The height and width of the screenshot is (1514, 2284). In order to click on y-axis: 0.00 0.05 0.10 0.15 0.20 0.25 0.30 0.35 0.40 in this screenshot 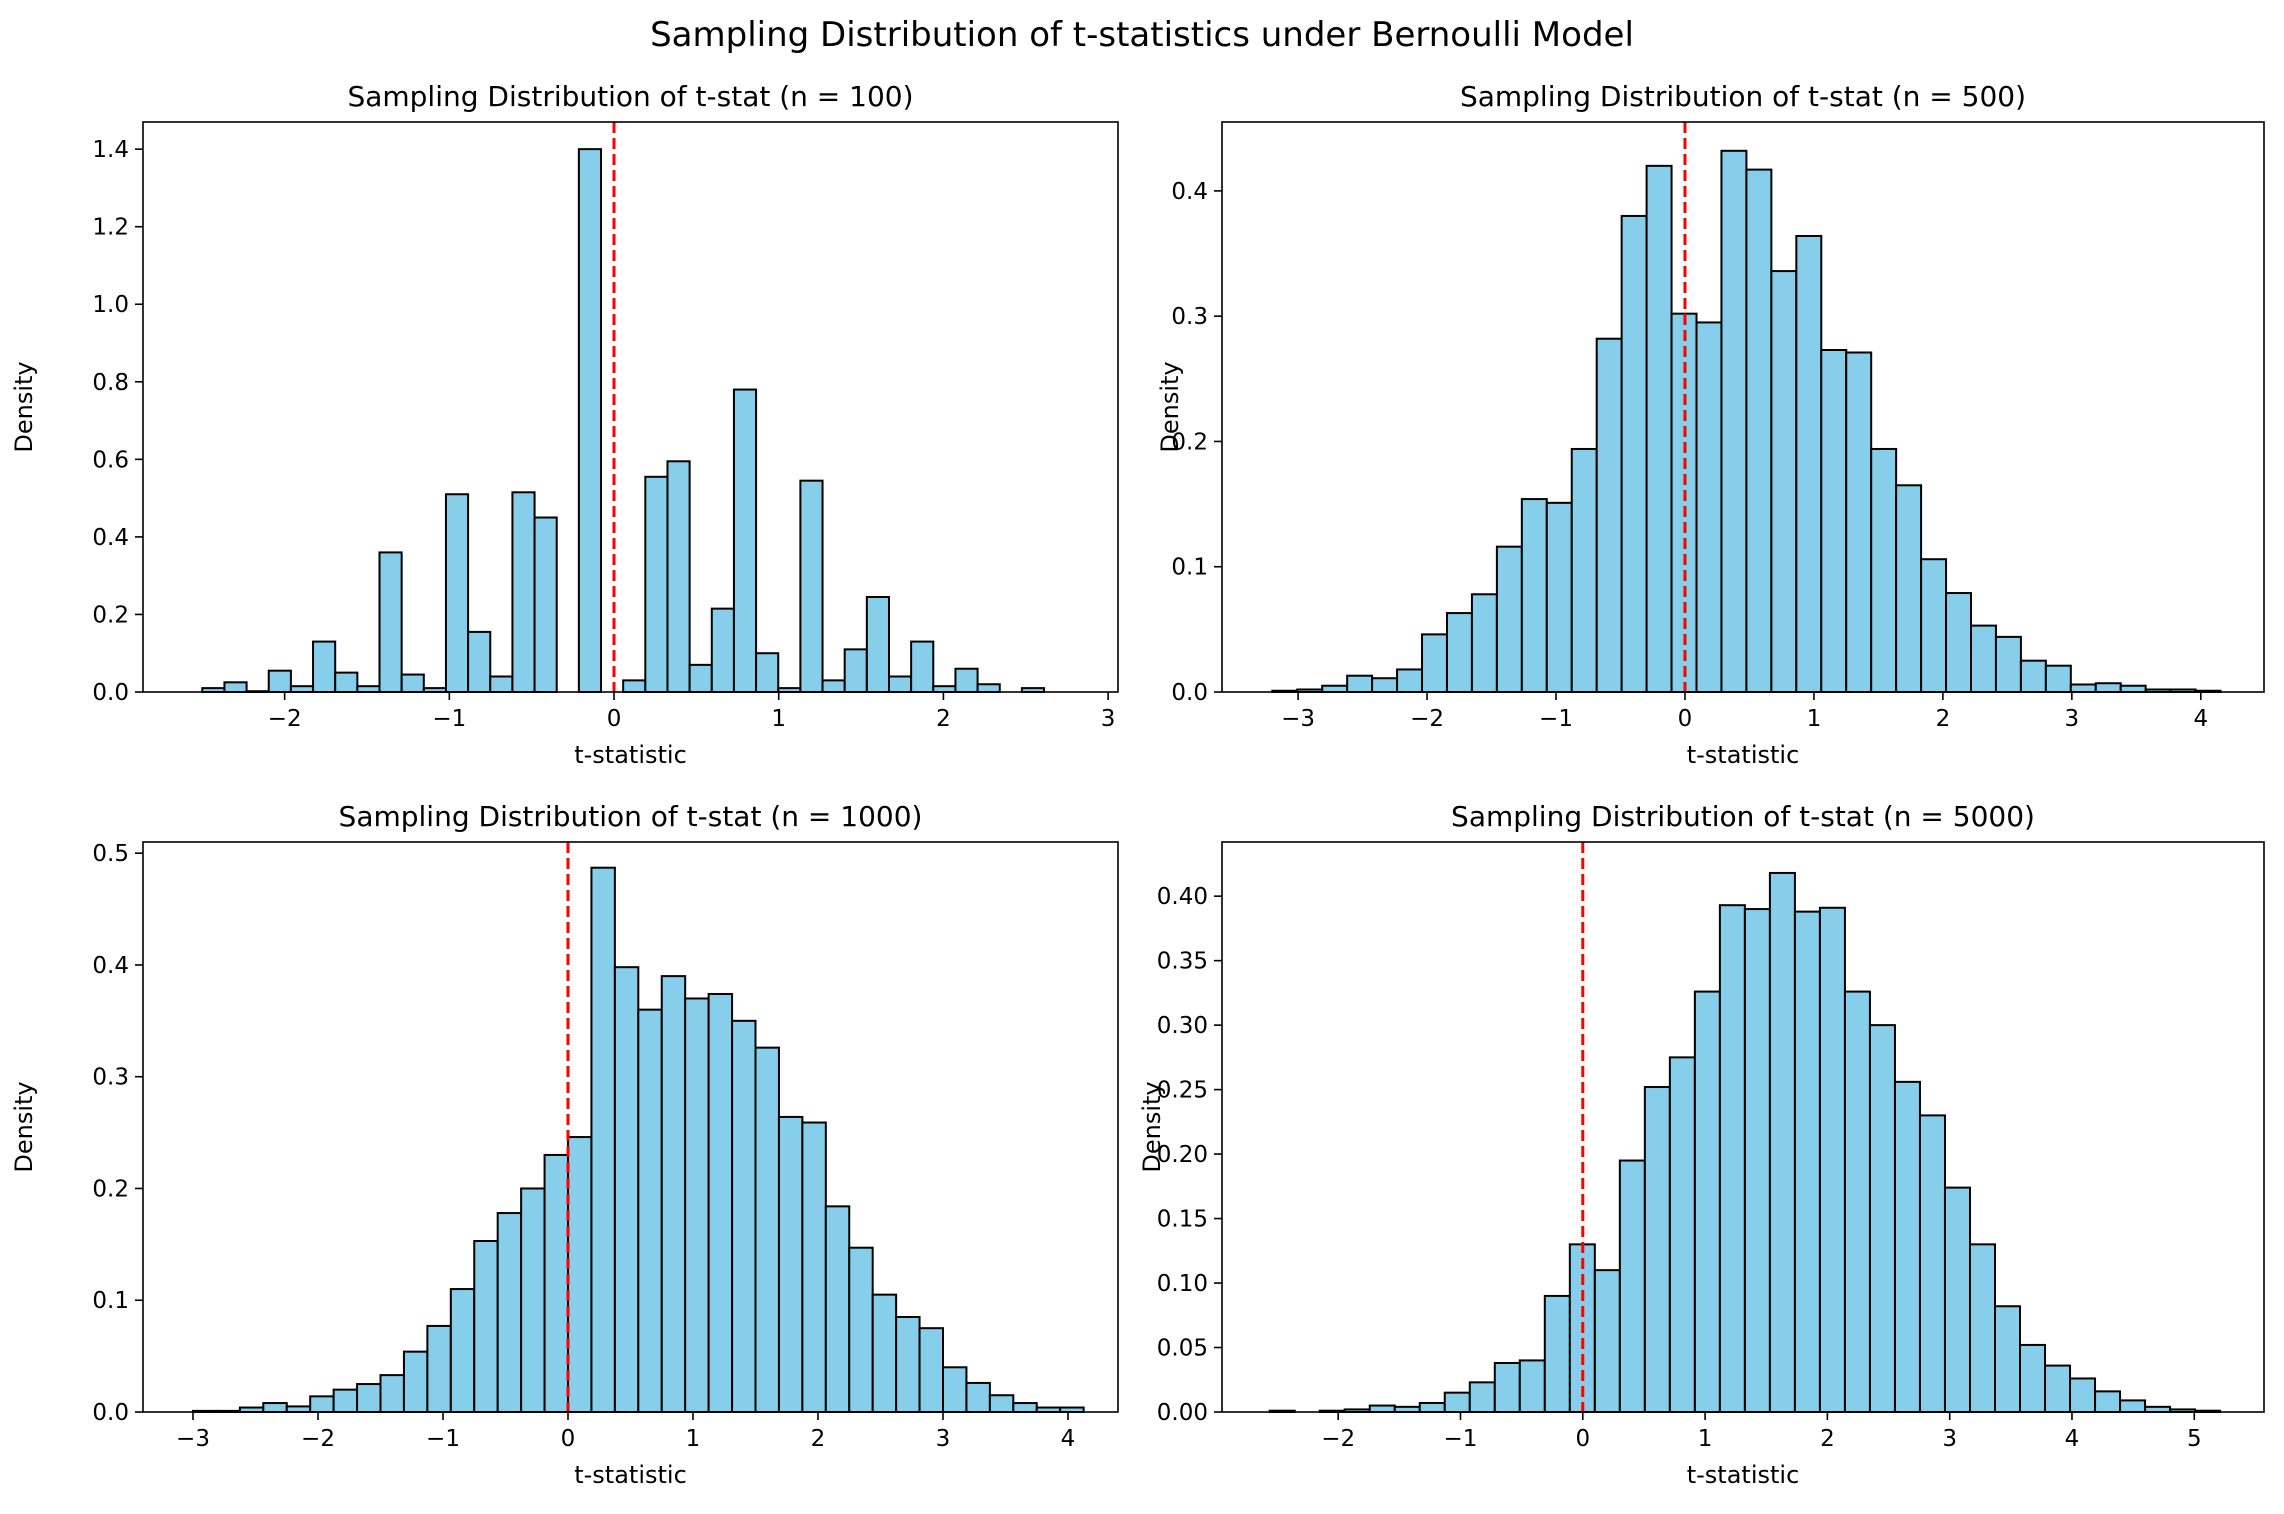, I will do `click(1189, 1155)`.